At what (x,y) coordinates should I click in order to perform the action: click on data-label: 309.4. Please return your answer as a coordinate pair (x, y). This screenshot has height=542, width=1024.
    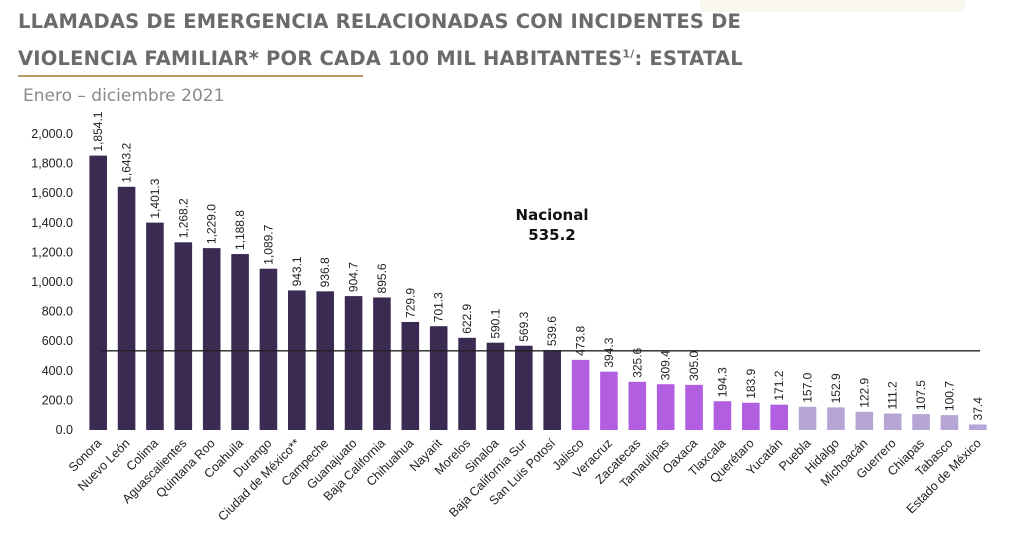
    Looking at the image, I should click on (666, 365).